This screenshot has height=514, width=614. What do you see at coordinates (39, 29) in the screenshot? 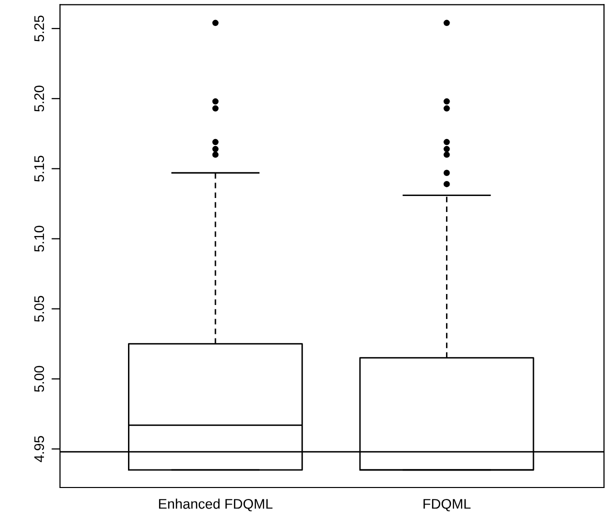
I see `y-tick-label: 5.25` at bounding box center [39, 29].